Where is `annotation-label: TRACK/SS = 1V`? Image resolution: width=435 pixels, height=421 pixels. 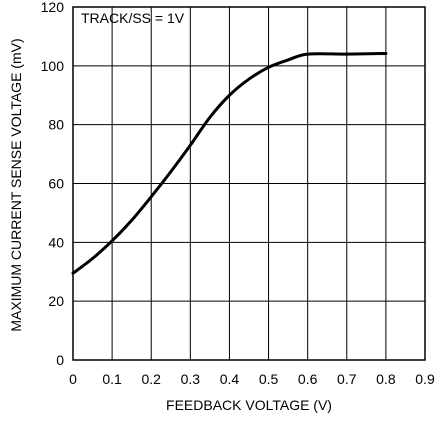 annotation-label: TRACK/SS = 1V is located at coordinates (133, 18).